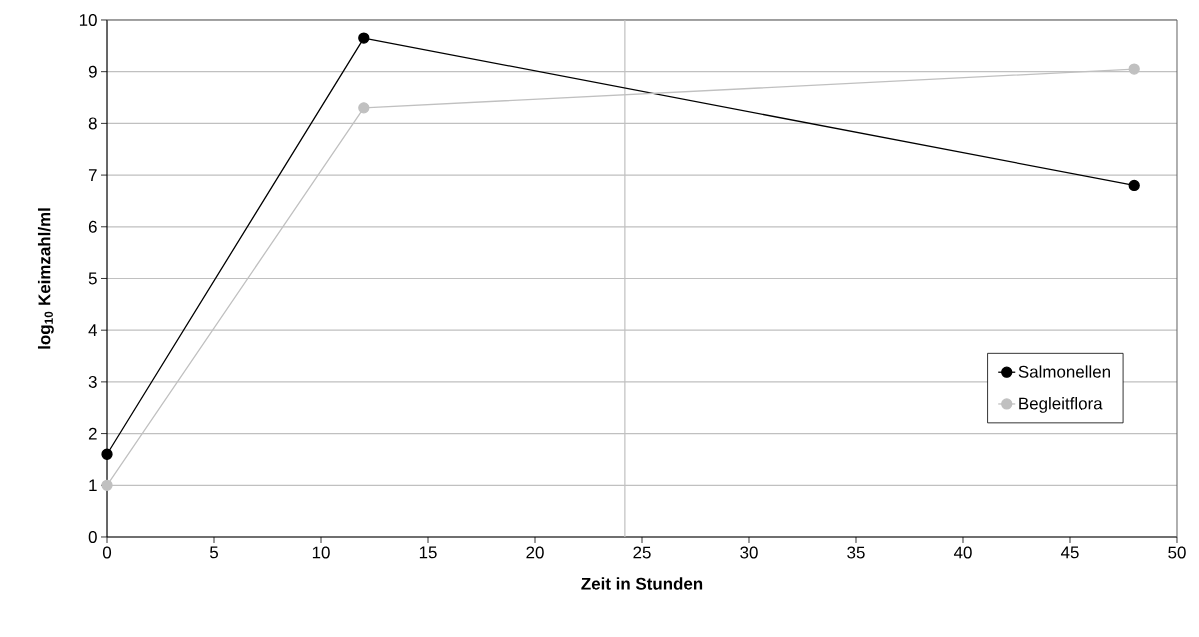 This screenshot has height=637, width=1199. What do you see at coordinates (107, 552) in the screenshot?
I see `x-tick-label: 0` at bounding box center [107, 552].